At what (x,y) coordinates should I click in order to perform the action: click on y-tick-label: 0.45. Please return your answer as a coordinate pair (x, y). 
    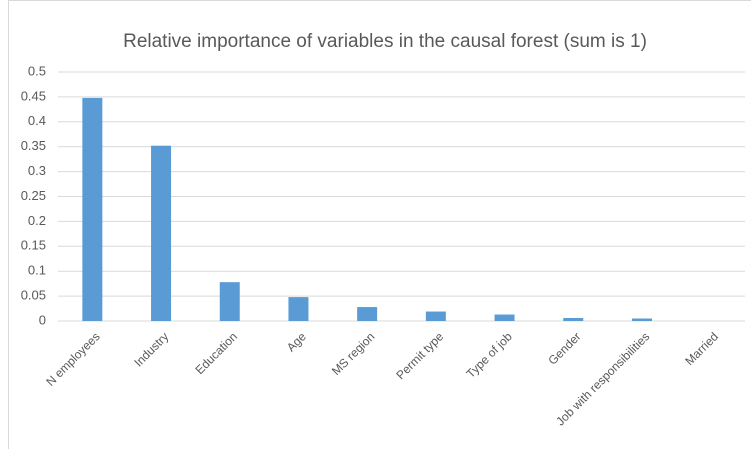
    Looking at the image, I should click on (33, 95).